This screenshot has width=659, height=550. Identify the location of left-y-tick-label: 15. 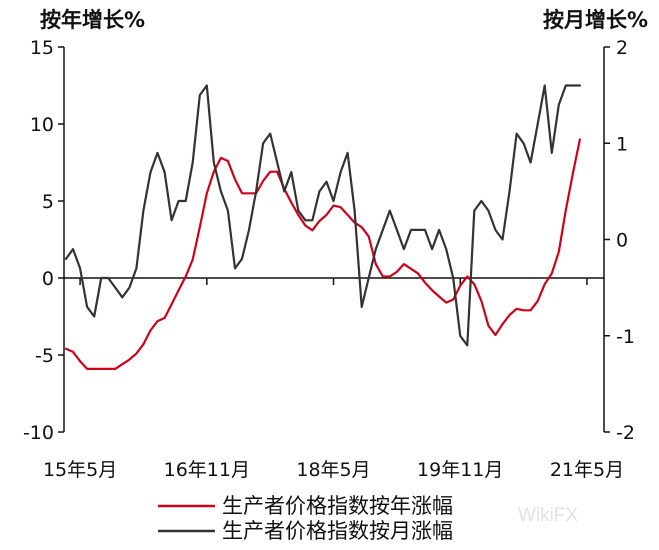
(42, 48).